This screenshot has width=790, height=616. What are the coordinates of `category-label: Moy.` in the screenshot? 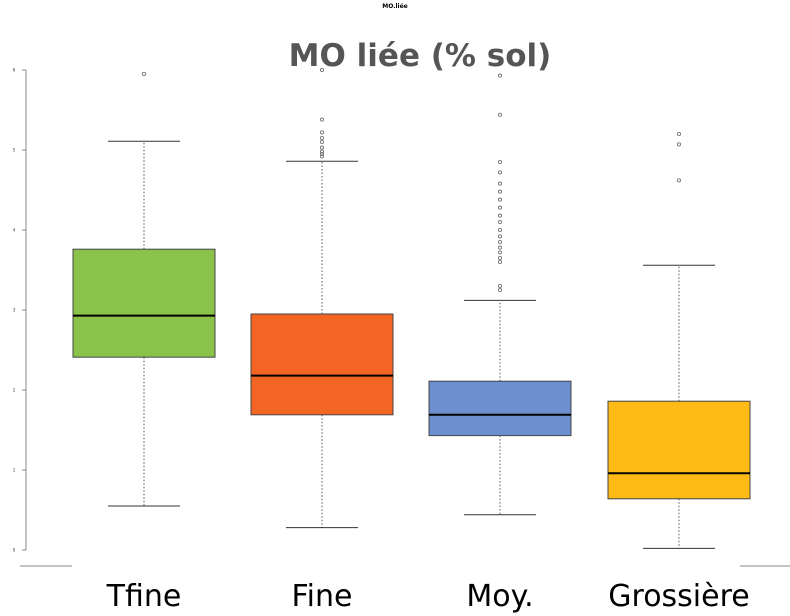 It's located at (499, 596).